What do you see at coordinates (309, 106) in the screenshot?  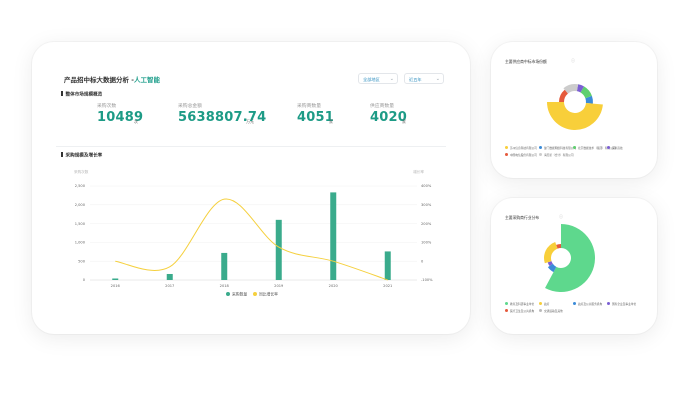 I see `kpi-label: 采购商数量` at bounding box center [309, 106].